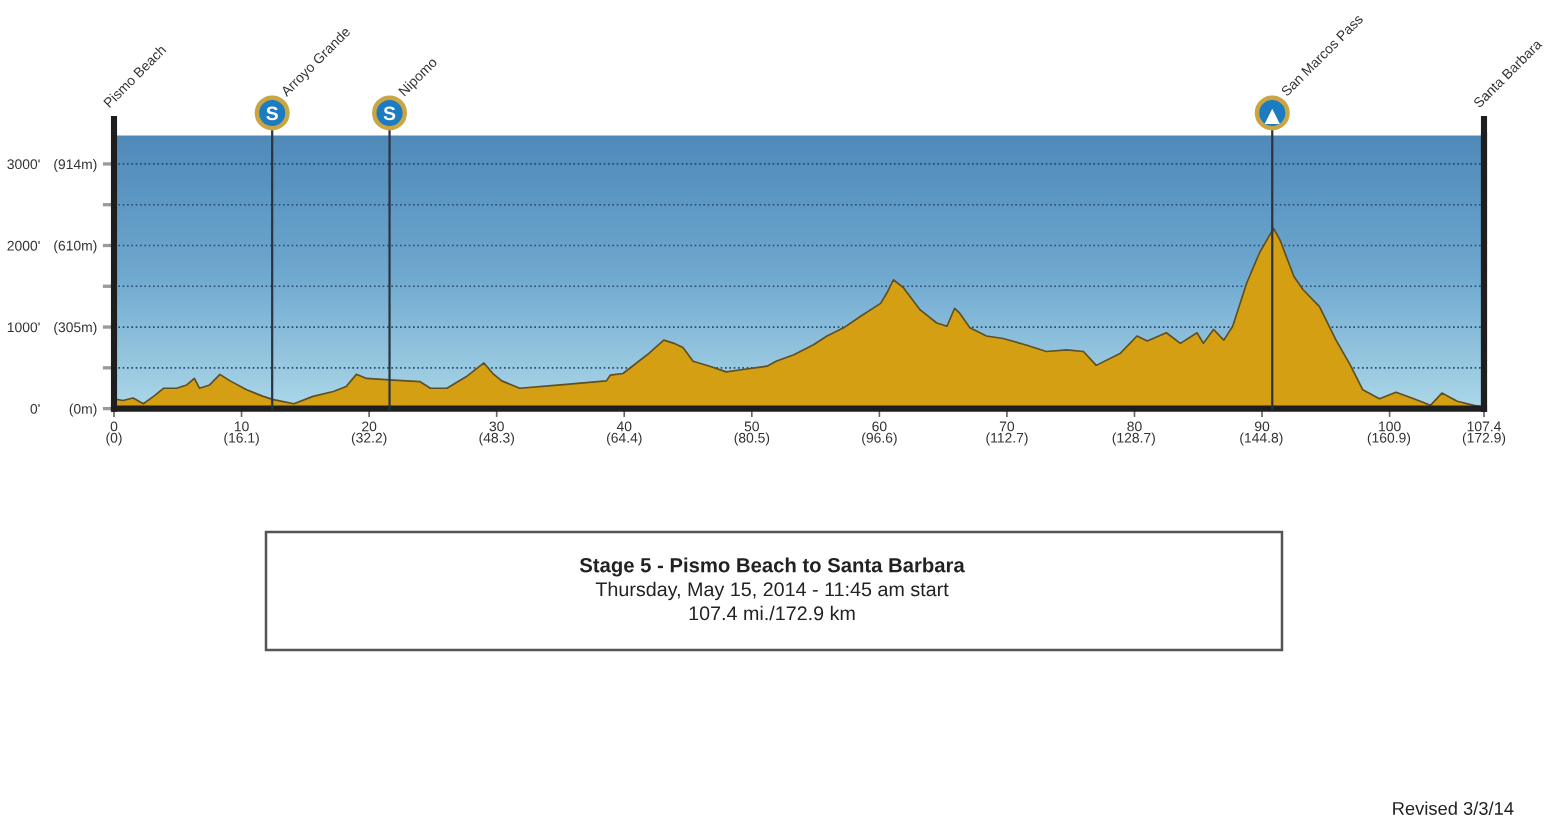 The width and height of the screenshot is (1562, 828). Describe the element at coordinates (1453, 808) in the screenshot. I see `text: Revised 3/3/14` at that location.